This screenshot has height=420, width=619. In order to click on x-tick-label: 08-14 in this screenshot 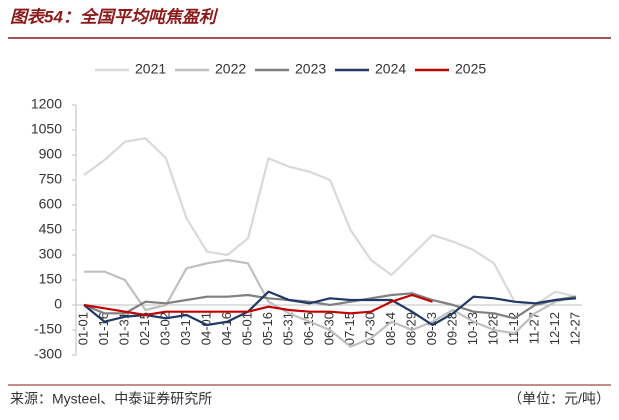, I will do `click(390, 328)`.